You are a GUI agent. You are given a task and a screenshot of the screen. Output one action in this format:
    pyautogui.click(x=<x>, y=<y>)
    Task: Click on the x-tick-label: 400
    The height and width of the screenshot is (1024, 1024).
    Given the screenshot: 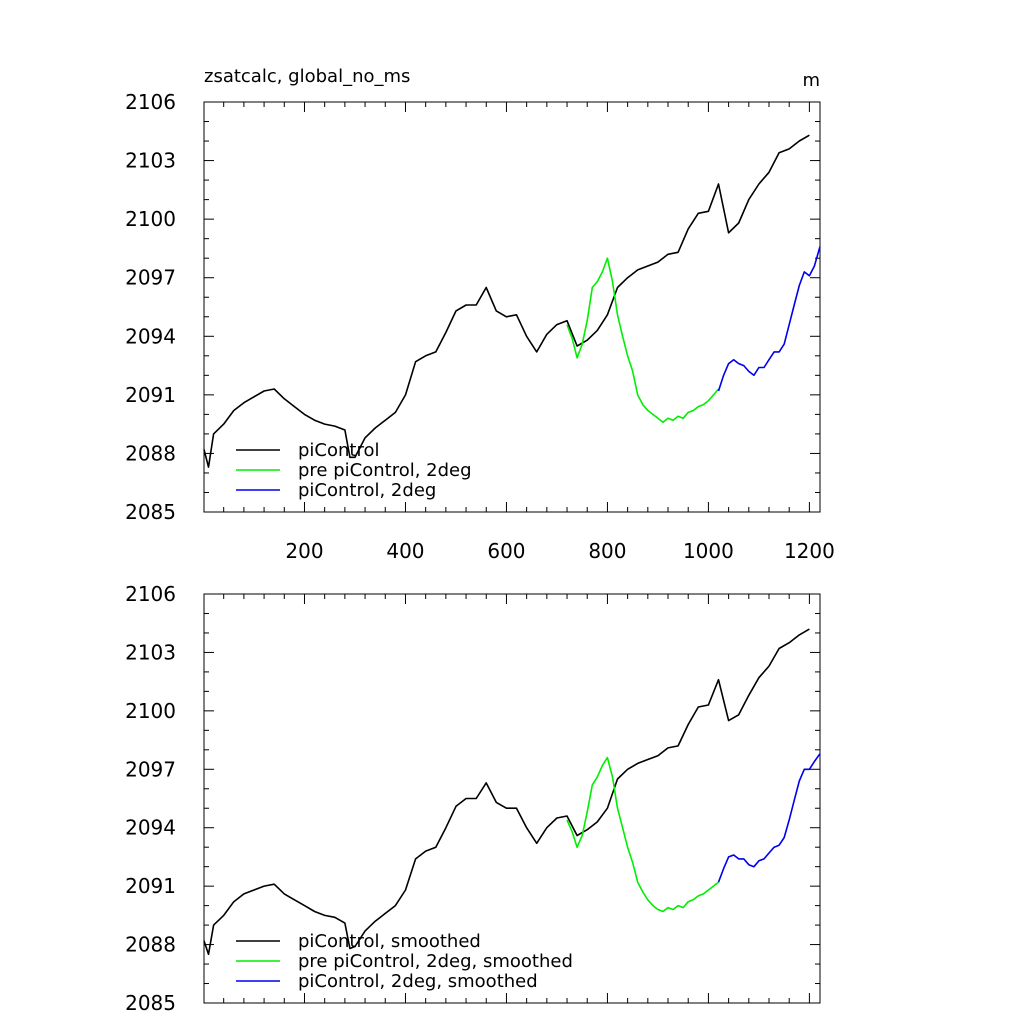 What is the action you would take?
    pyautogui.click(x=405, y=551)
    